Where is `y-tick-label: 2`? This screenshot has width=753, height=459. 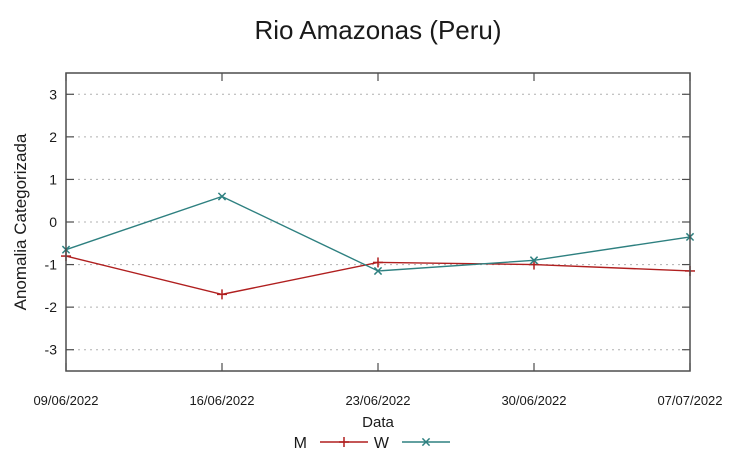
y-tick-label: 2 is located at coordinates (53, 137).